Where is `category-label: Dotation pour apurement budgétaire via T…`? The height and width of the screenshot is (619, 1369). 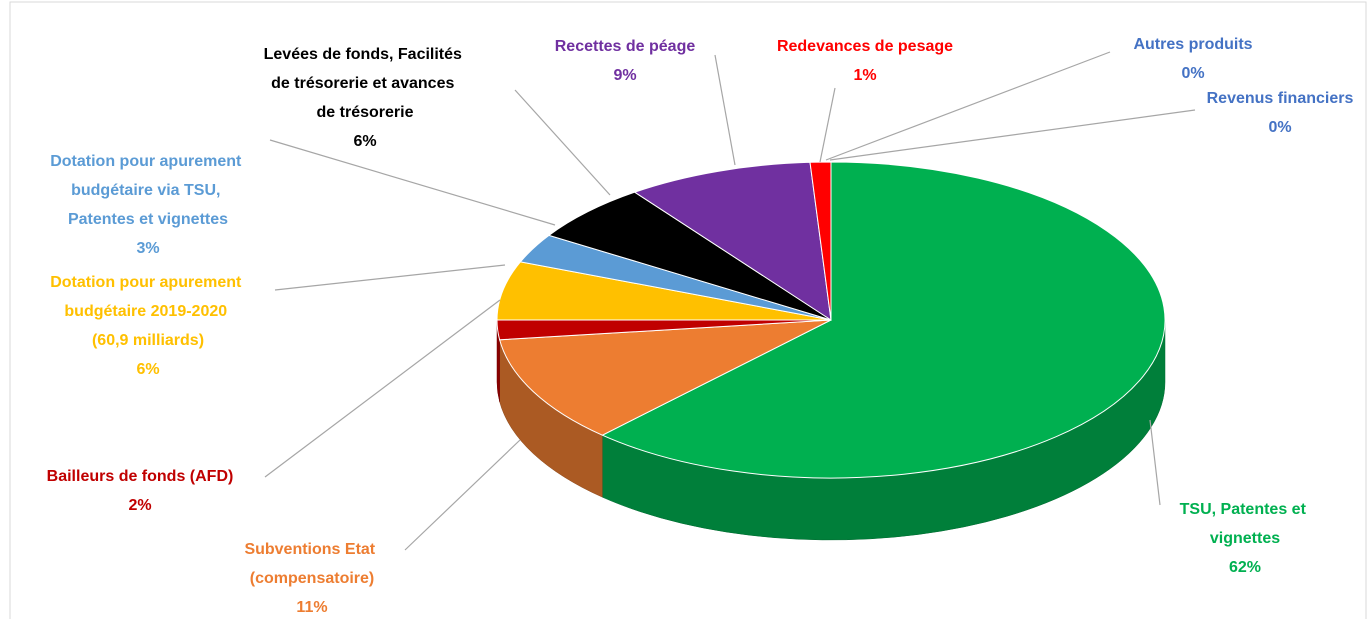 category-label: Dotation pour apurement budgétaire via T… is located at coordinates (148, 190).